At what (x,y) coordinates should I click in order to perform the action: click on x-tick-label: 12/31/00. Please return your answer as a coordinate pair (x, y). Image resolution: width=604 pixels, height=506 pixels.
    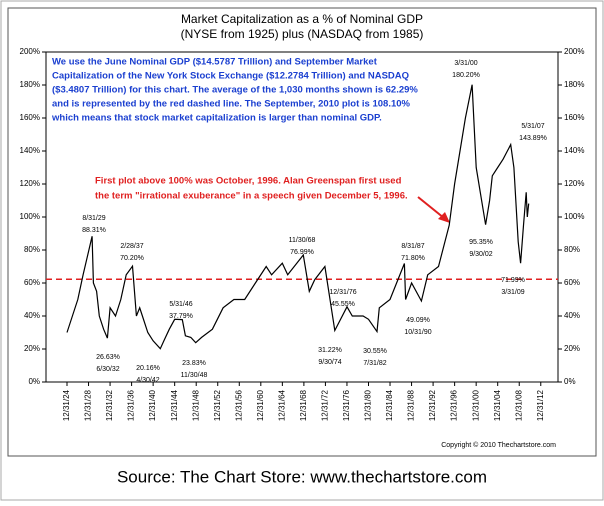
    Looking at the image, I should click on (475, 405).